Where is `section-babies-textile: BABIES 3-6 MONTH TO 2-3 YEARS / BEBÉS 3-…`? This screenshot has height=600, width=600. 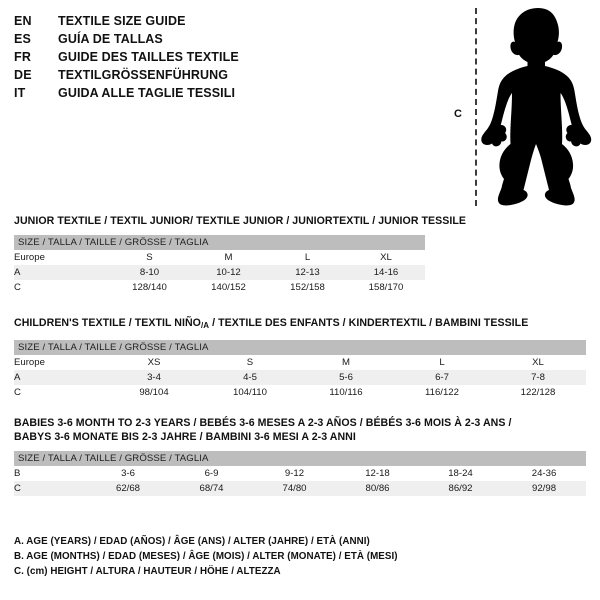
section-babies-textile: BABIES 3-6 MONTH TO 2-3 YEARS / BEBÉS 3-… is located at coordinates (300, 456).